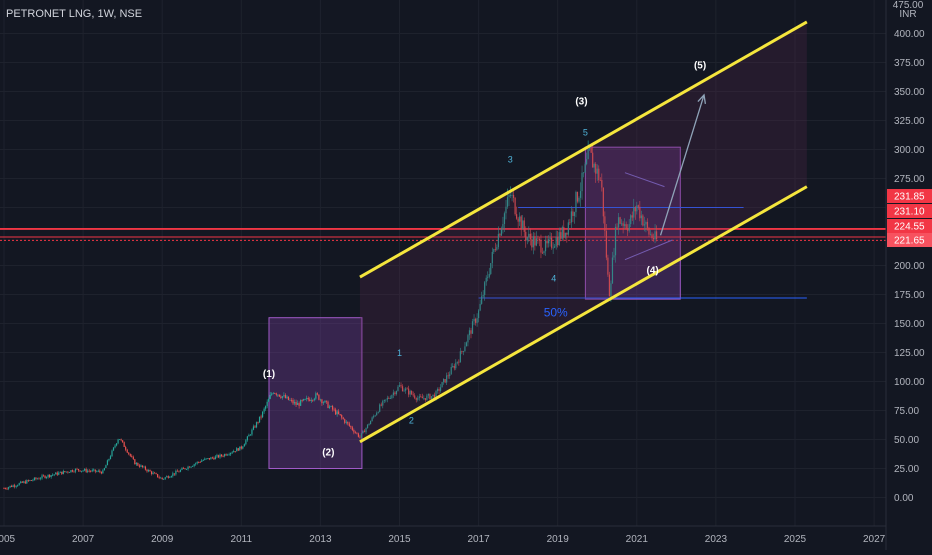  What do you see at coordinates (553, 279) in the screenshot?
I see `subwave-label-4: 4` at bounding box center [553, 279].